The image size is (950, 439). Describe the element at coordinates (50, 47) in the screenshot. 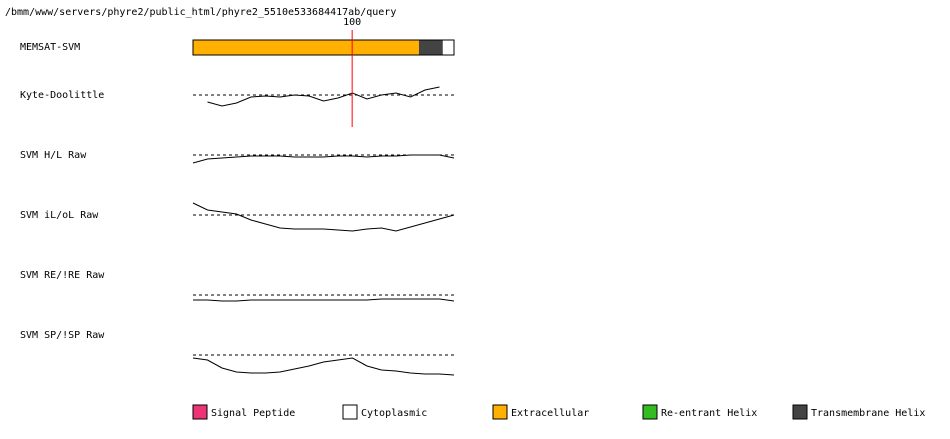

I see `track-label: MEMSAT-SVM` at that location.